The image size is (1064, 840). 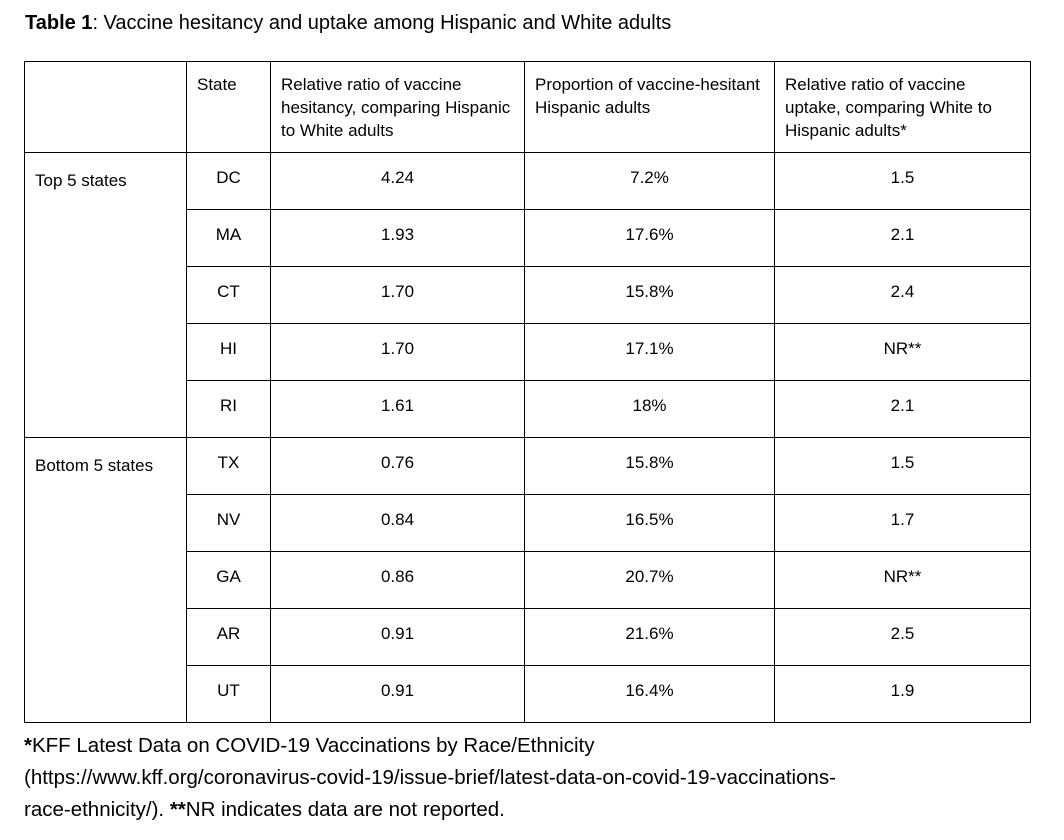 I want to click on table-row: CT 1.70 15.8% 2.4, so click(x=528, y=295).